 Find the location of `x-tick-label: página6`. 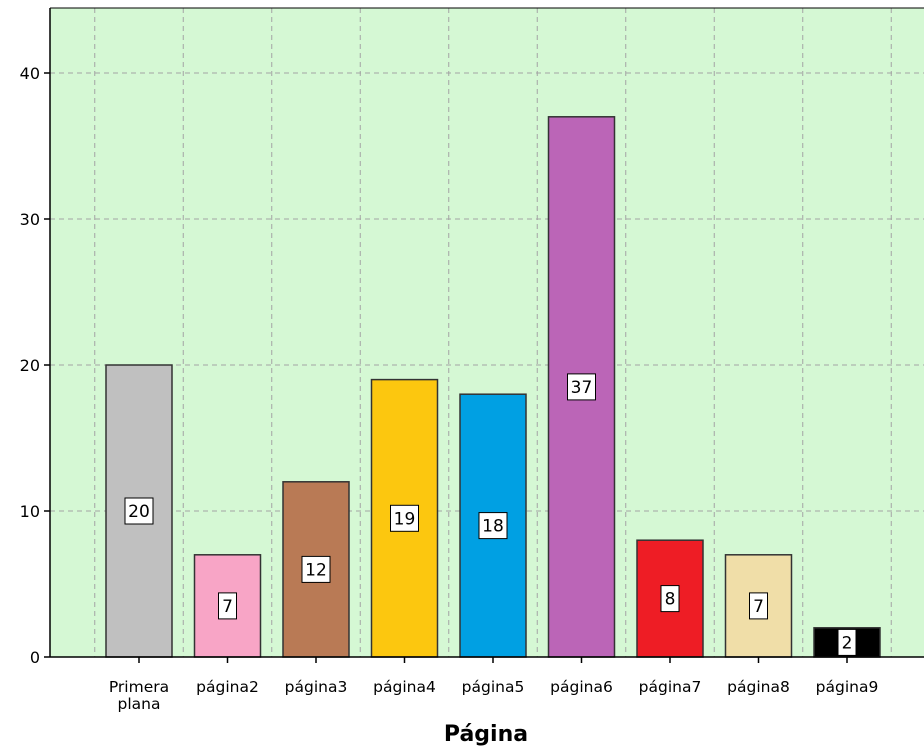

x-tick-label: página6 is located at coordinates (581, 687).